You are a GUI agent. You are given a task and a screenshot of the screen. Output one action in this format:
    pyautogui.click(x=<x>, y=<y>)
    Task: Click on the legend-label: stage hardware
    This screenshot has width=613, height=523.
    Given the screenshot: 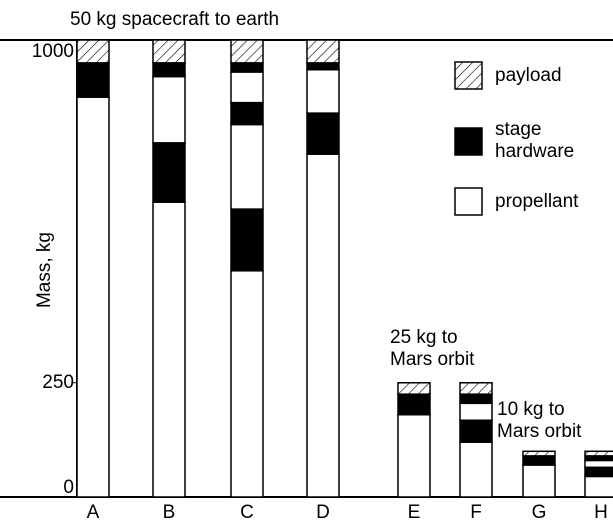 What is the action you would take?
    pyautogui.click(x=534, y=140)
    